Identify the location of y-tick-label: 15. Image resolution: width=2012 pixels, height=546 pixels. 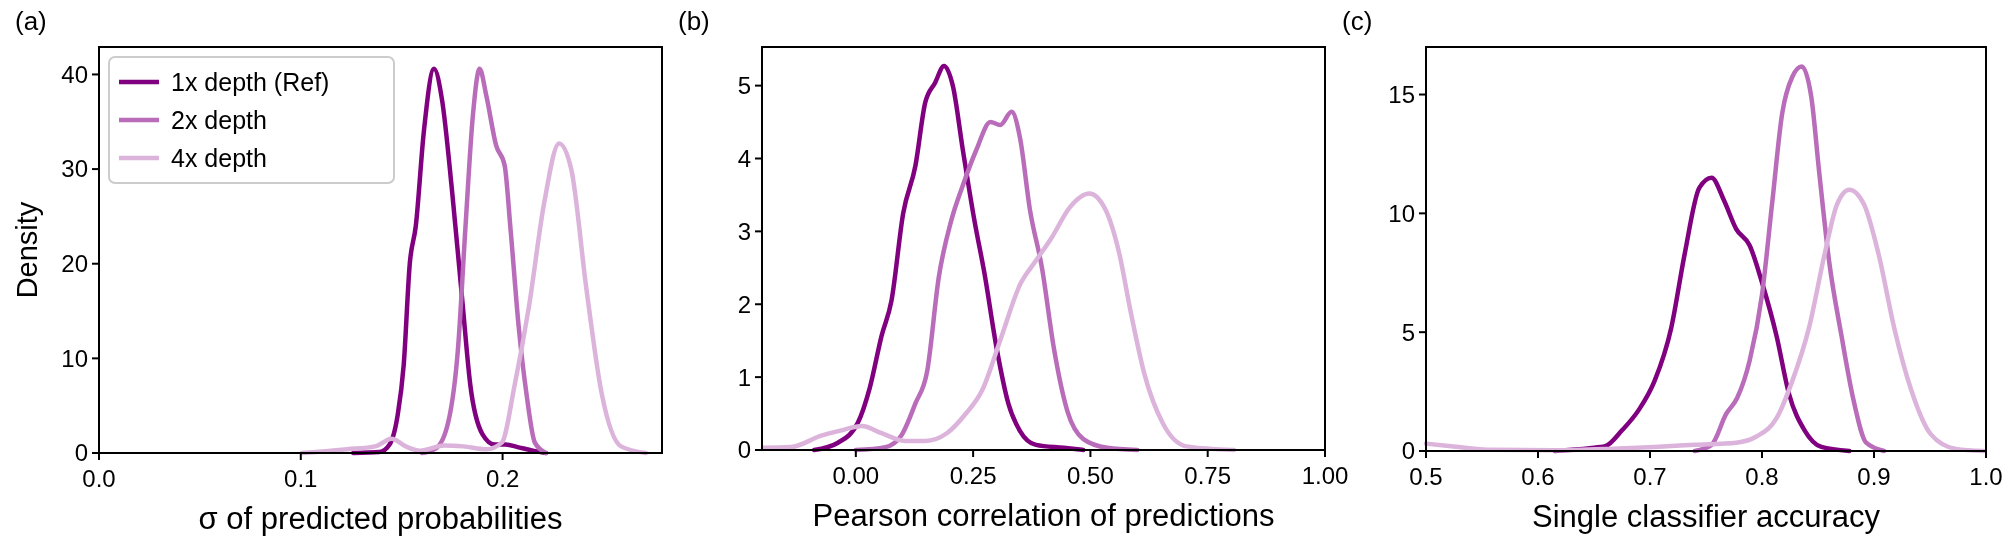
(1401, 94).